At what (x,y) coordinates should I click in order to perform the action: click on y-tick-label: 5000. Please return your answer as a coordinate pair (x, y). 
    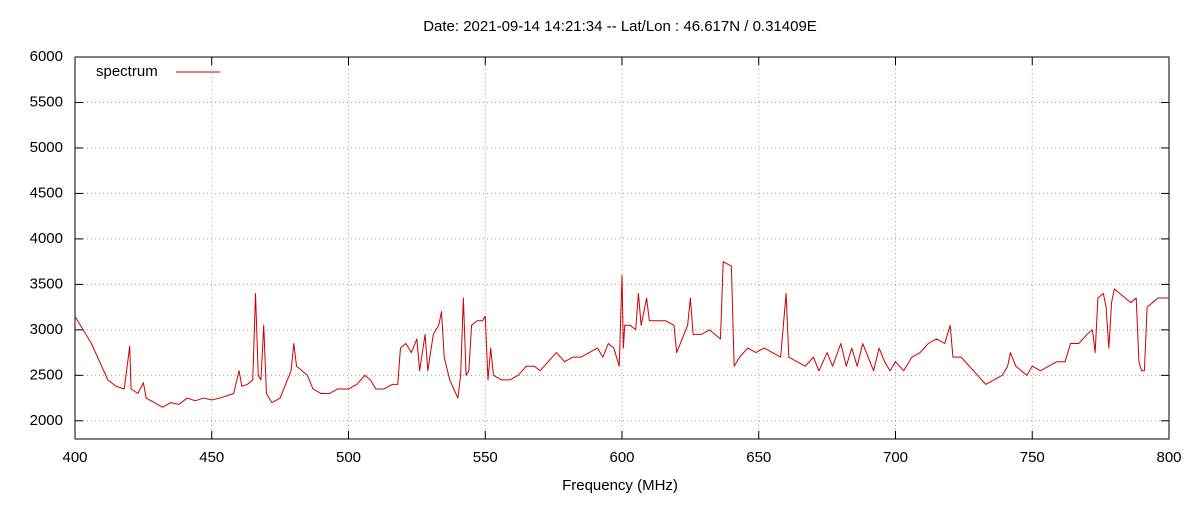
    Looking at the image, I should click on (46, 147).